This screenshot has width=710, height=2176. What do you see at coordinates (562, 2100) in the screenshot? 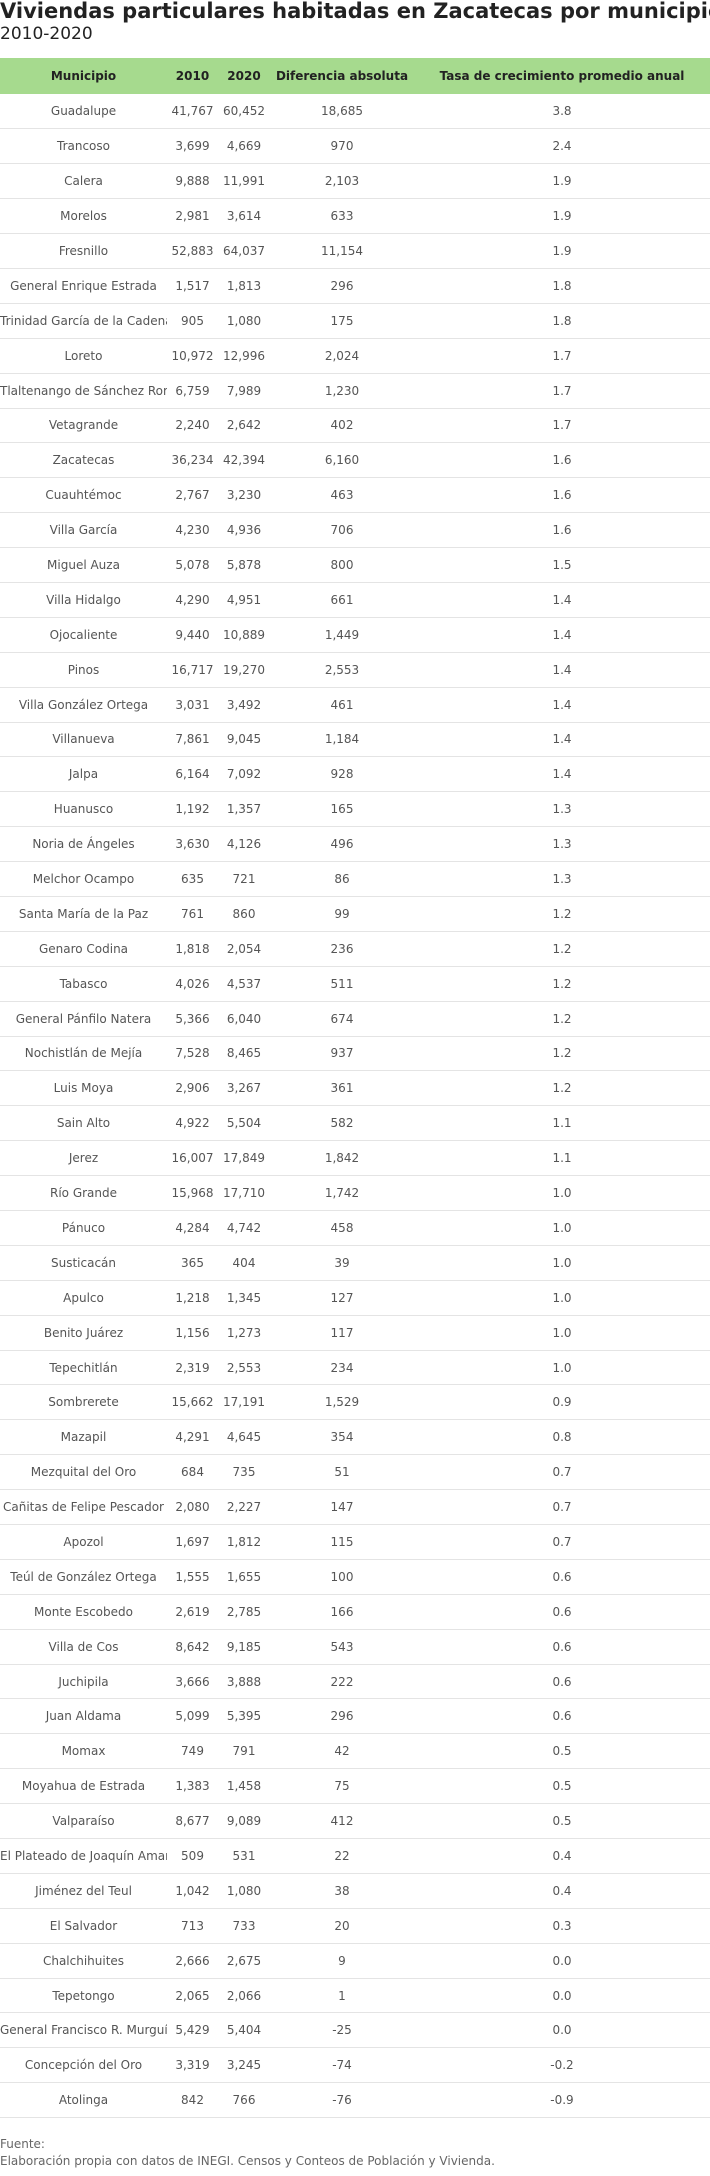
I see `cell-tasa: -0.9` at bounding box center [562, 2100].